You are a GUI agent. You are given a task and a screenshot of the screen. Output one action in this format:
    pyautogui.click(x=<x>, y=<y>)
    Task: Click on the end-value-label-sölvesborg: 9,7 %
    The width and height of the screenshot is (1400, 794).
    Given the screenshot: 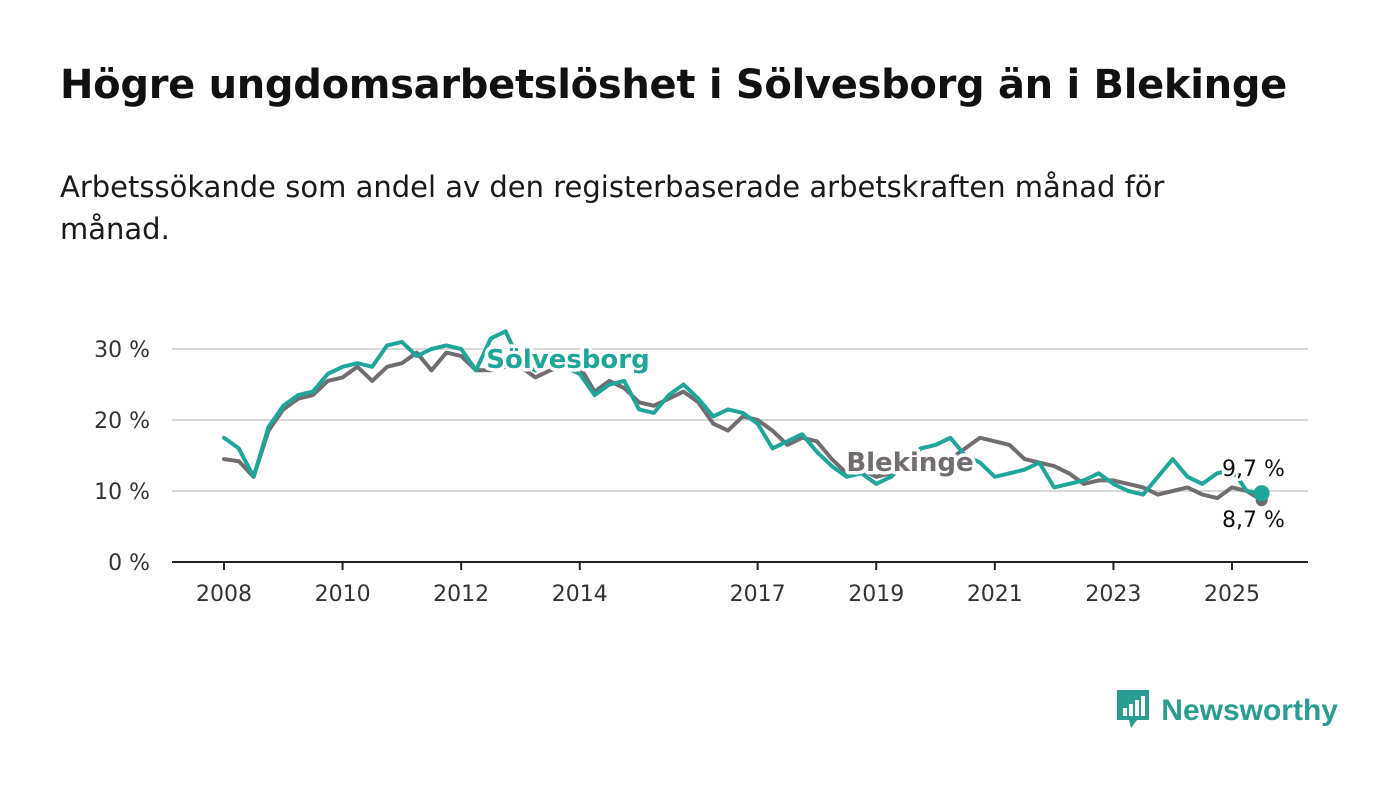 What is the action you would take?
    pyautogui.click(x=1253, y=469)
    